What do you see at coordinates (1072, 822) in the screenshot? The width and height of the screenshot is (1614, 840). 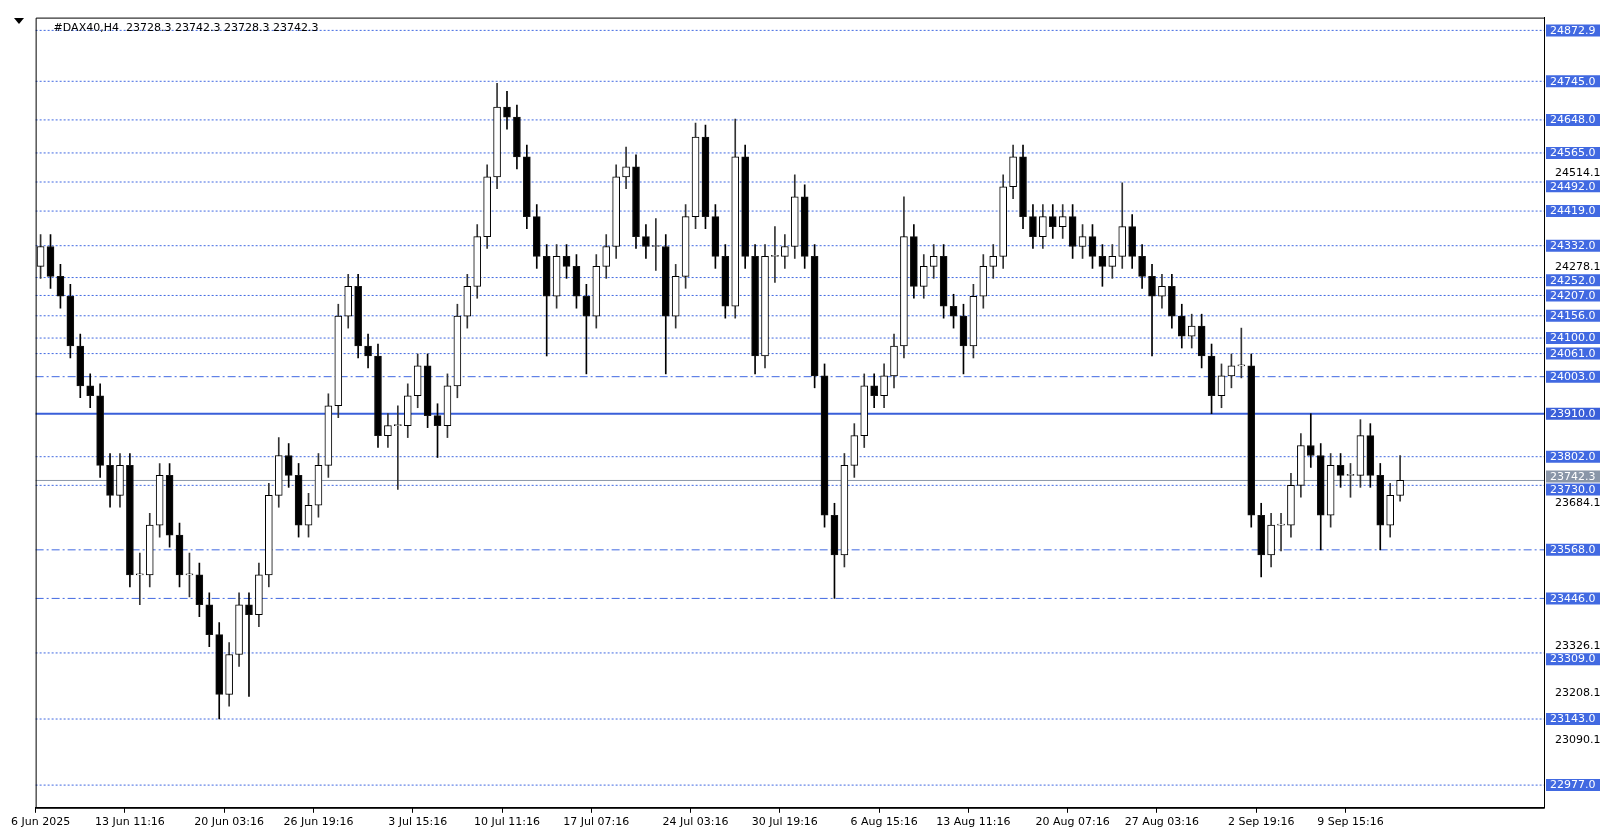 I see `x-tick-label: 20 Aug 07:16` at bounding box center [1072, 822].